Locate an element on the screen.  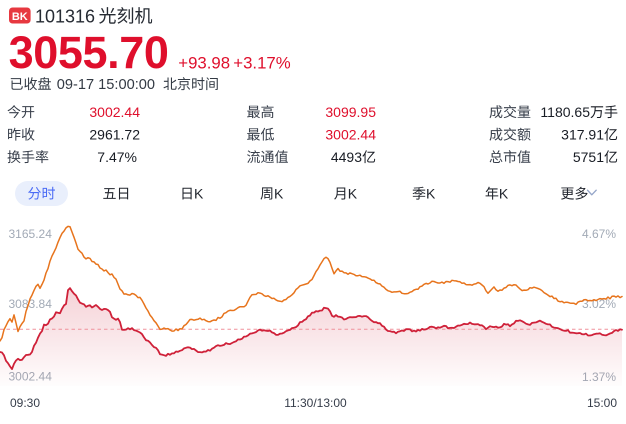
svg-text: 101316 is located at coordinates (65, 16).